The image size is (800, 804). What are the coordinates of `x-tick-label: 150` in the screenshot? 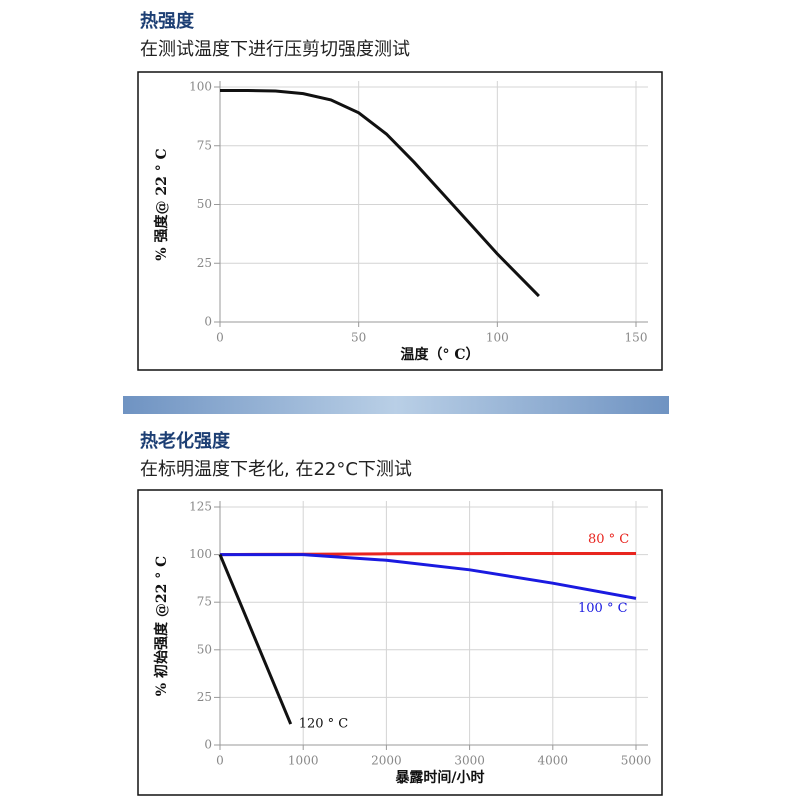 It's located at (636, 338).